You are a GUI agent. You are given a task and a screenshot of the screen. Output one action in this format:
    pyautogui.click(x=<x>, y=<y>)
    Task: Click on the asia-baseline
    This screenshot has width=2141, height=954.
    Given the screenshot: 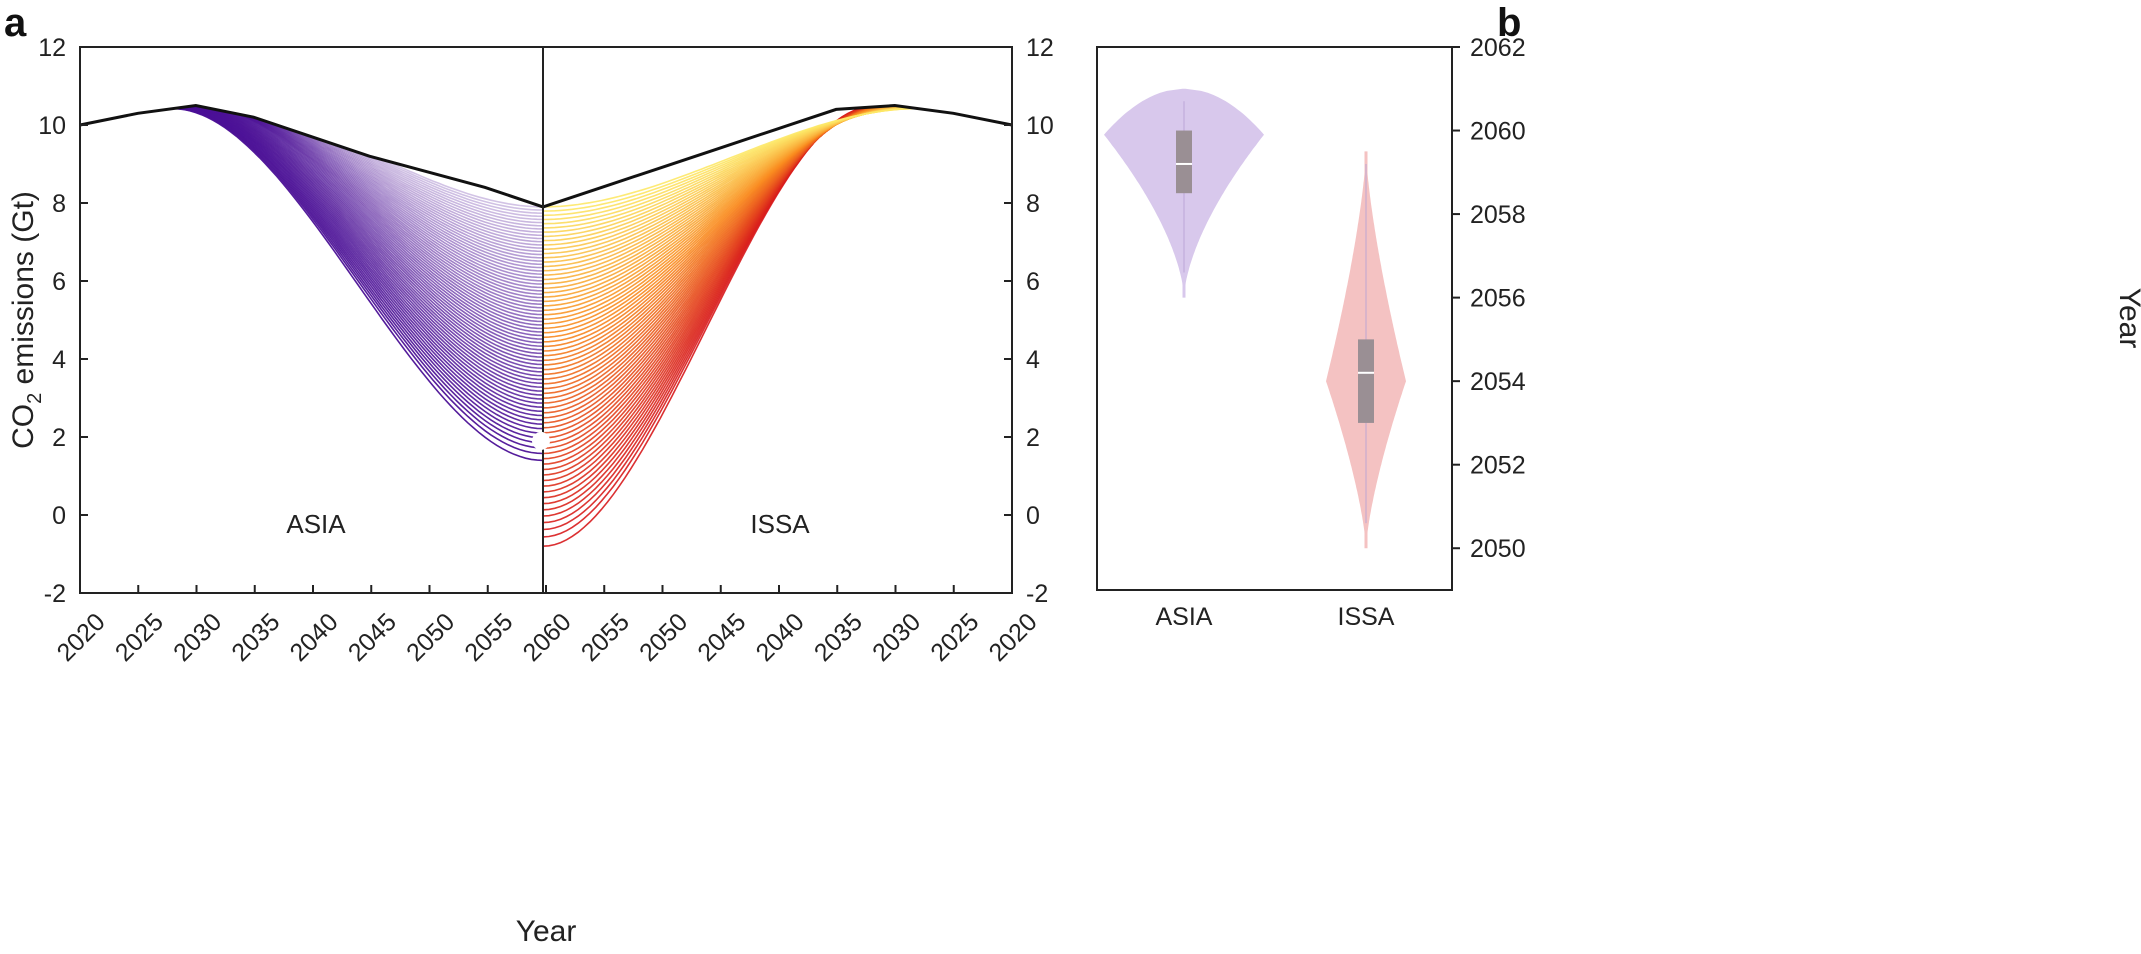 What is the action you would take?
    pyautogui.click(x=311, y=156)
    